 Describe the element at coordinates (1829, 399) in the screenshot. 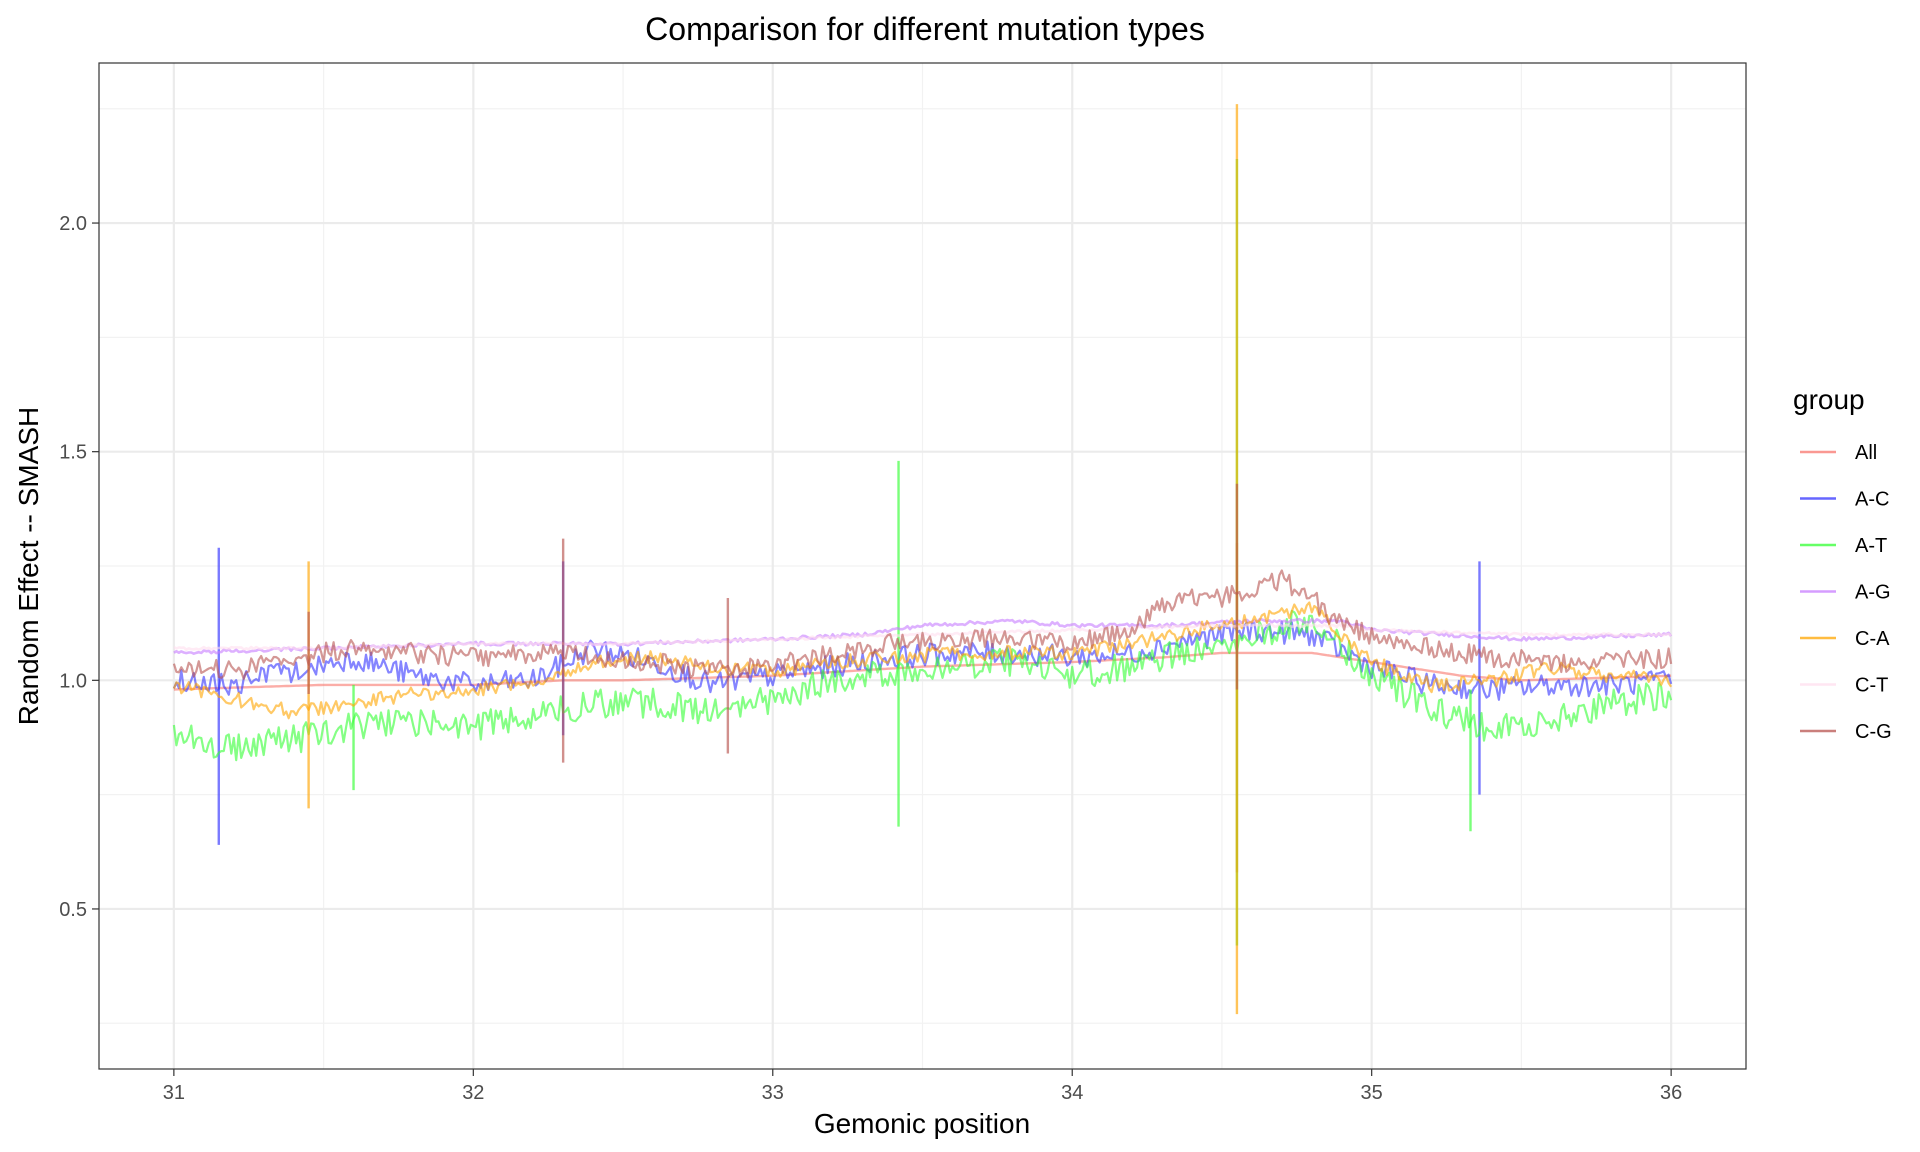

I see `legend-title: group` at that location.